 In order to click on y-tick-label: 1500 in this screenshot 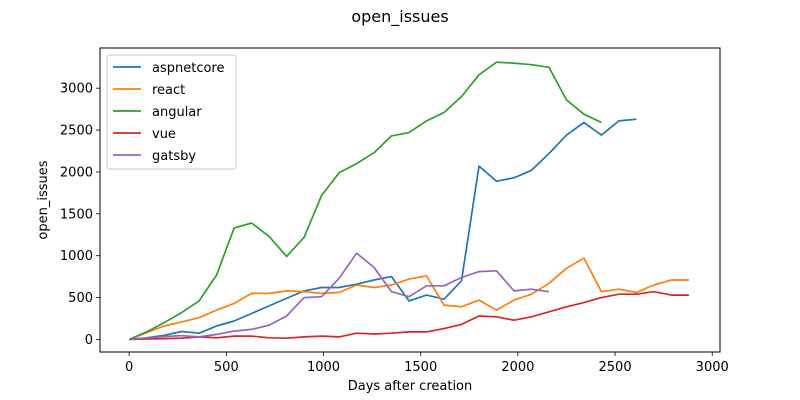, I will do `click(76, 214)`.